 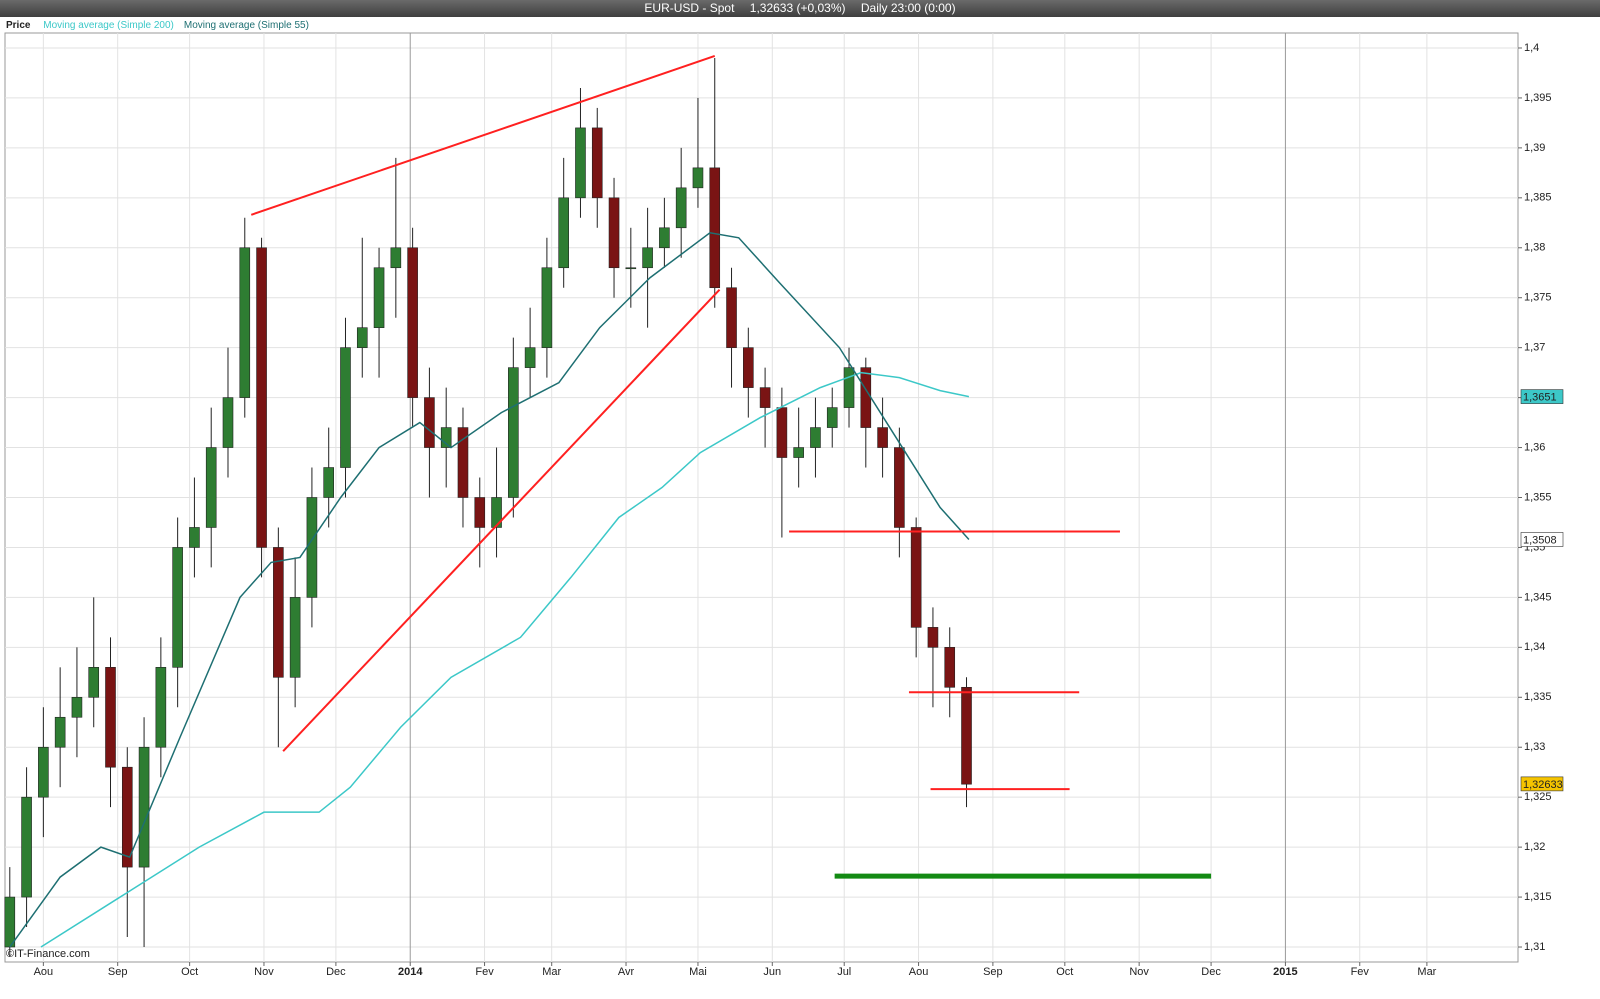 I want to click on watermark: ©IT-Finance.com, so click(x=48, y=954).